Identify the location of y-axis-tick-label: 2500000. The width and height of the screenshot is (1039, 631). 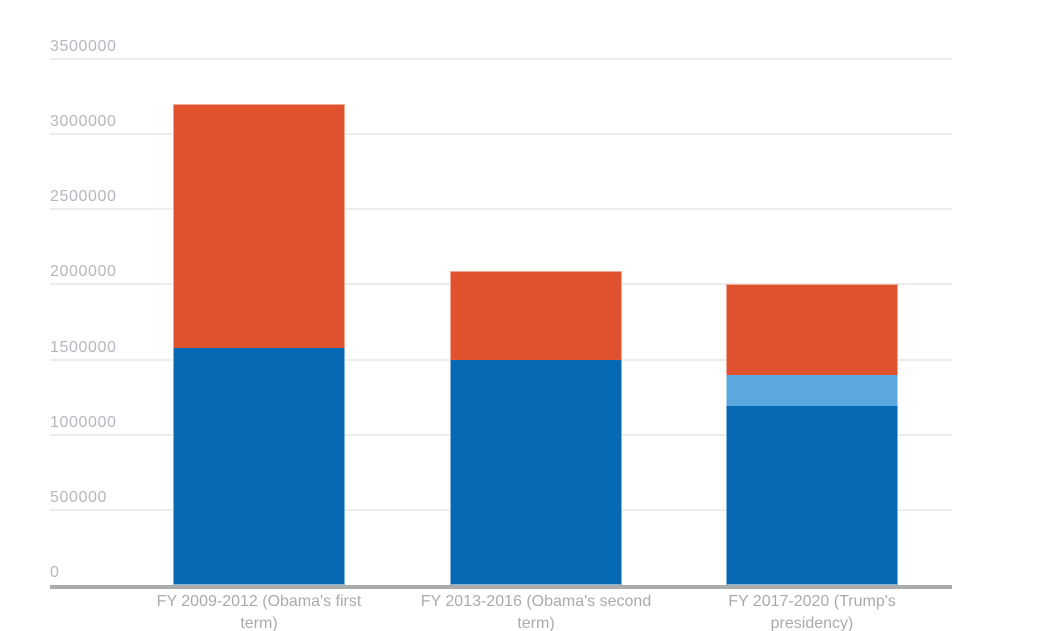
(83, 196).